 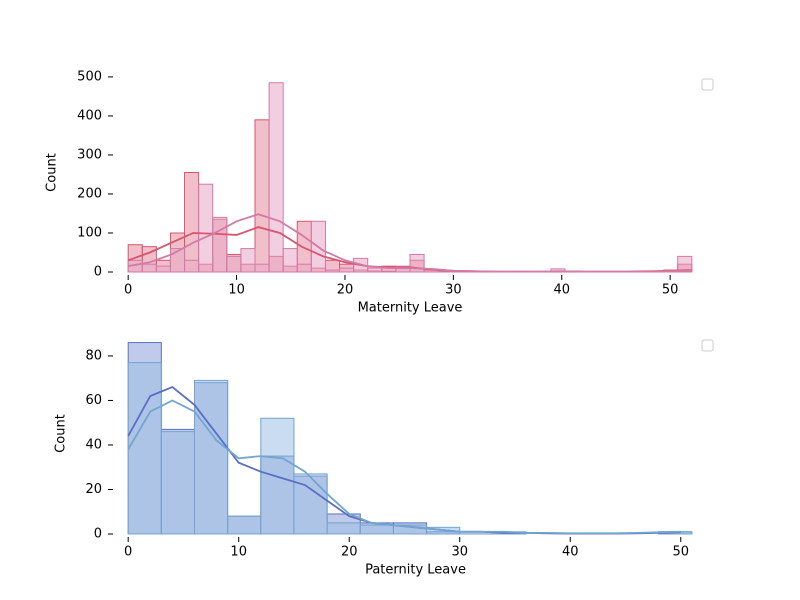 What do you see at coordinates (415, 570) in the screenshot?
I see `x-axis-label: Paternity Leave` at bounding box center [415, 570].